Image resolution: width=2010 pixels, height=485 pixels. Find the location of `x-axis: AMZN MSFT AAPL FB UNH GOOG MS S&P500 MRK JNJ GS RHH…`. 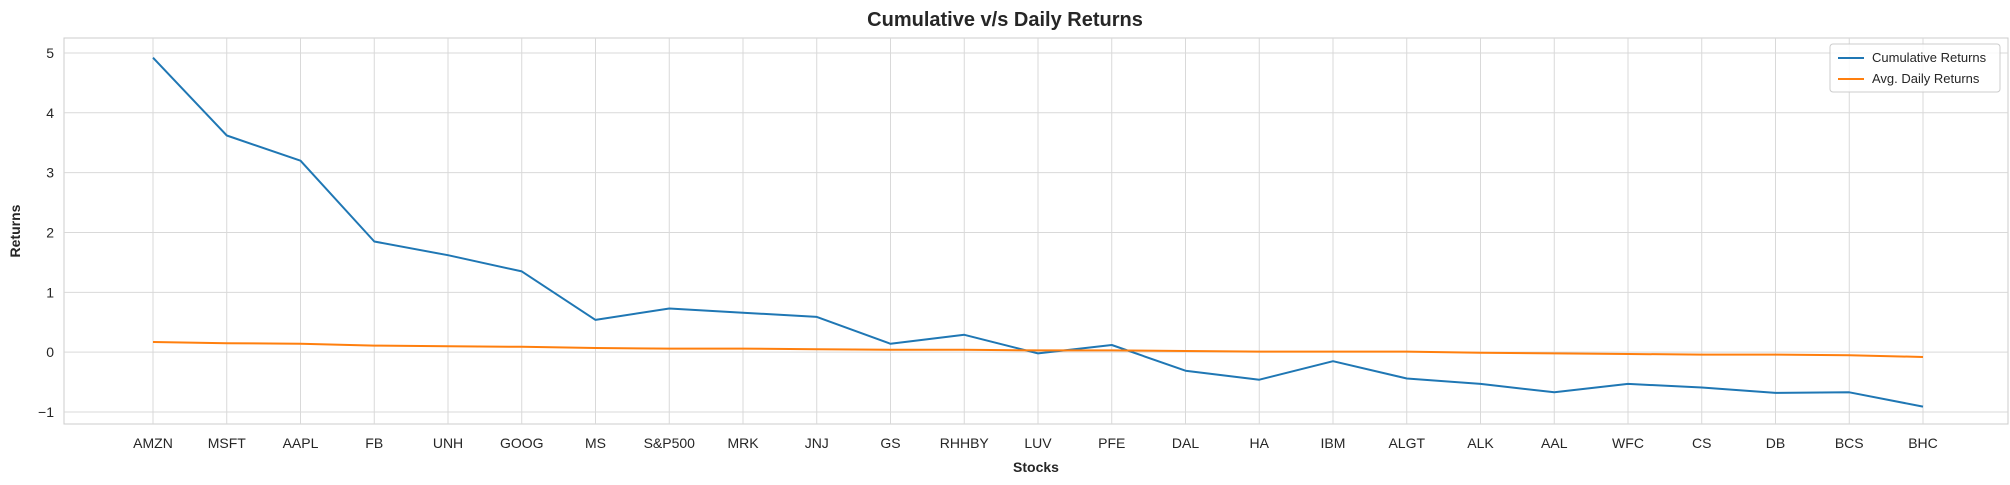

x-axis: AMZN MSFT AAPL FB UNH GOOG MS S&P500 MRK JNJ GS RHH… is located at coordinates (1035, 443).